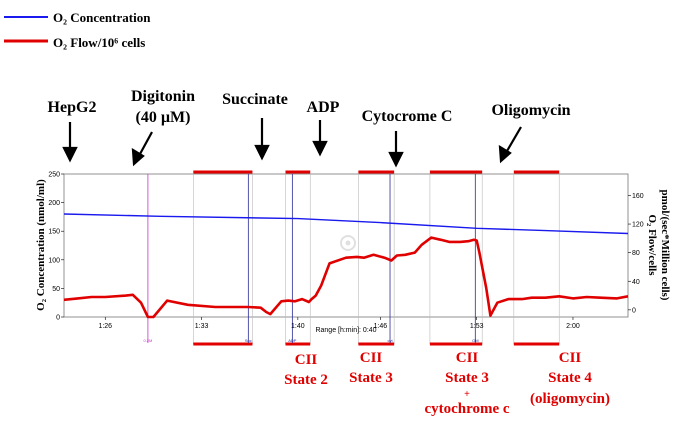 This screenshot has width=700, height=434. Describe the element at coordinates (475, 340) in the screenshot. I see `event-line-label-4: OM` at that location.